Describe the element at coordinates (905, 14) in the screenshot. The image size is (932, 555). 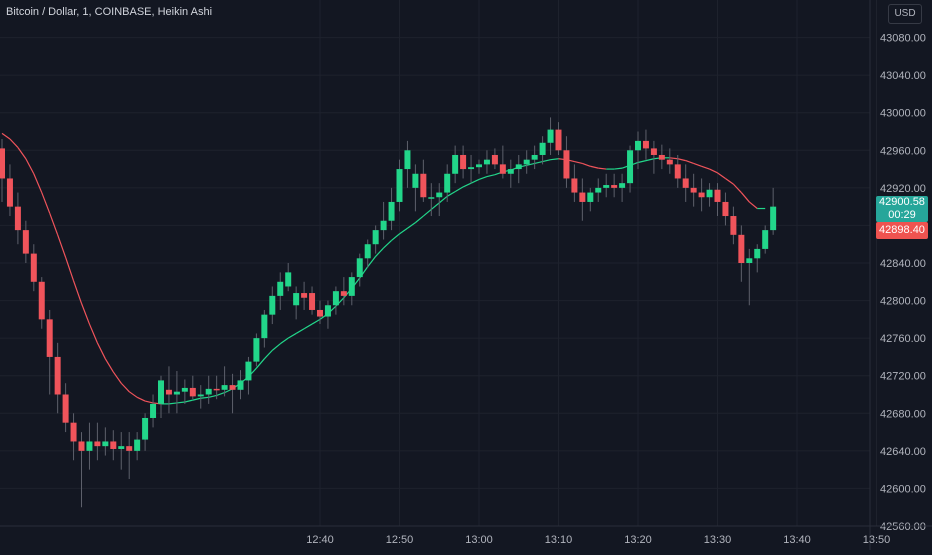
I see `currency-button: USD` at that location.